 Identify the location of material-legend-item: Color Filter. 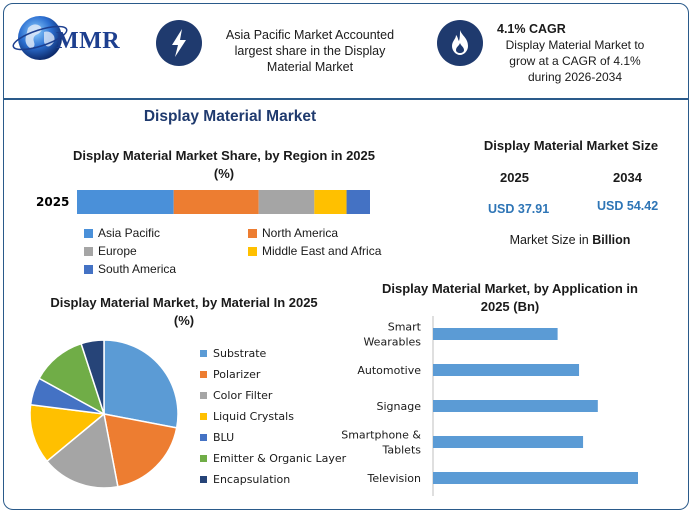
(236, 395).